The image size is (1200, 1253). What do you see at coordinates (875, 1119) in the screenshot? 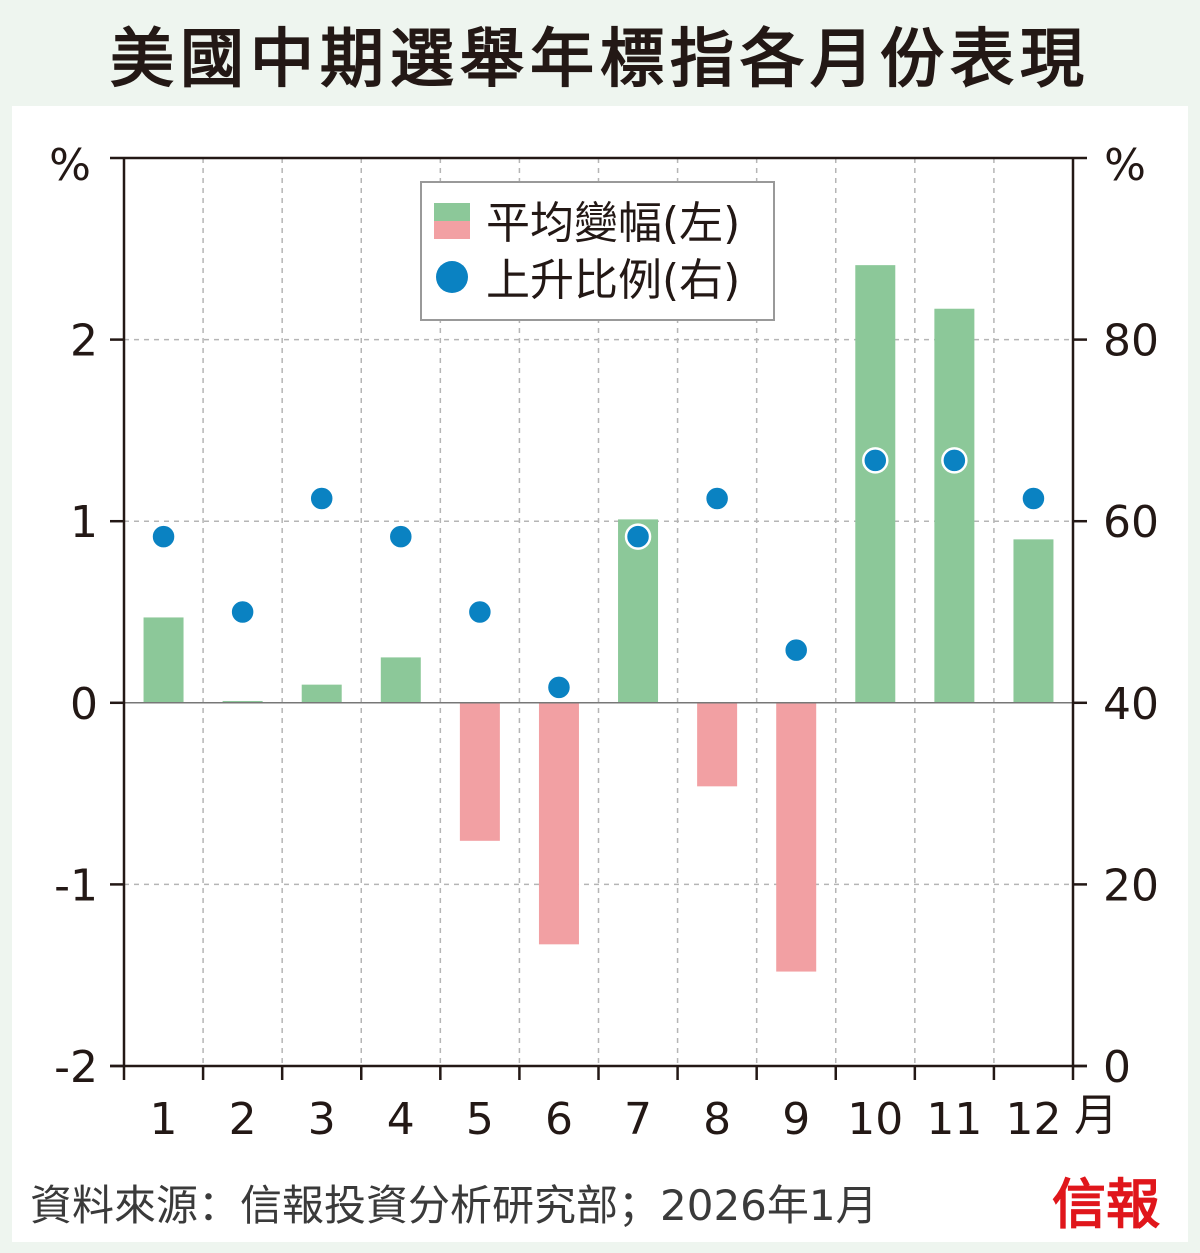
I see `x-tick-label: 10` at bounding box center [875, 1119].